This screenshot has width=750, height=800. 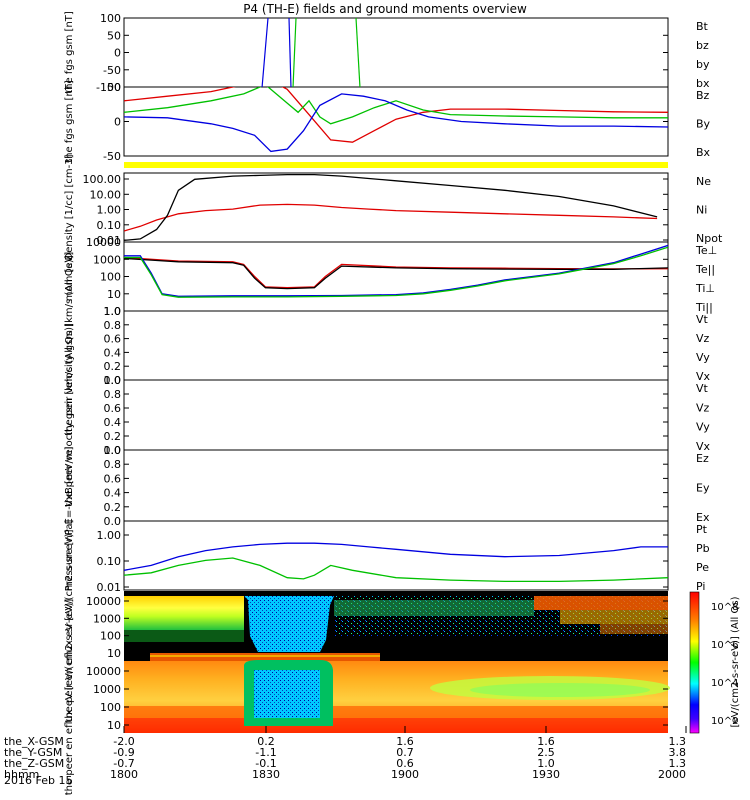 What do you see at coordinates (546, 763) in the screenshot?
I see `orbit-row-value: 1.0` at bounding box center [546, 763].